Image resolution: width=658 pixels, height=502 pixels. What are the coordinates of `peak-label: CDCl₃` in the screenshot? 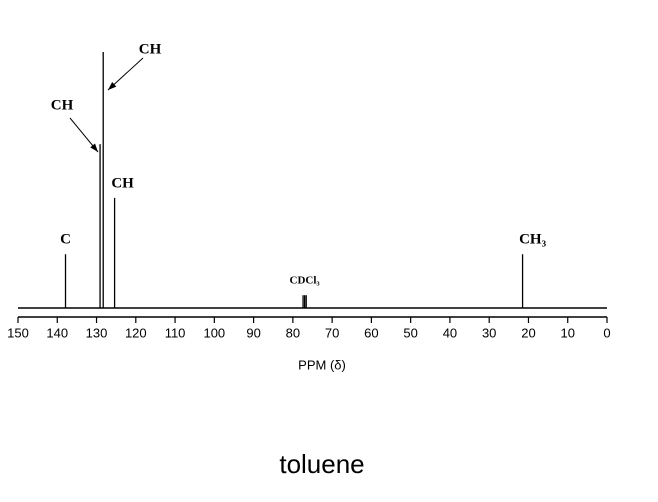 It's located at (305, 281).